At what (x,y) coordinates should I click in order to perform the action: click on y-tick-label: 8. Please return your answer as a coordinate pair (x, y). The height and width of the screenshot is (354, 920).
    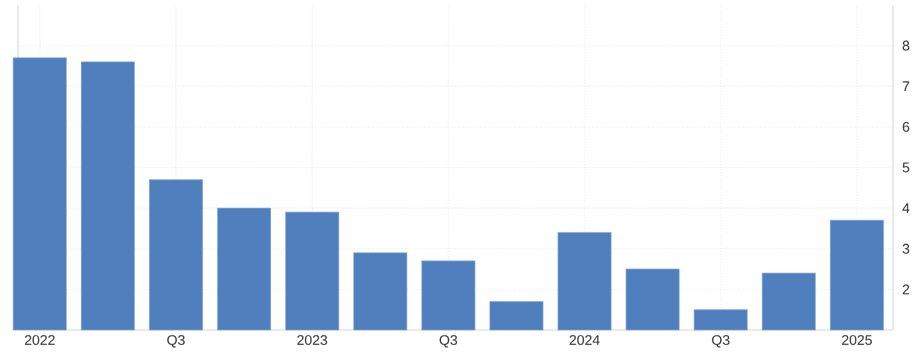
    Looking at the image, I should click on (906, 45).